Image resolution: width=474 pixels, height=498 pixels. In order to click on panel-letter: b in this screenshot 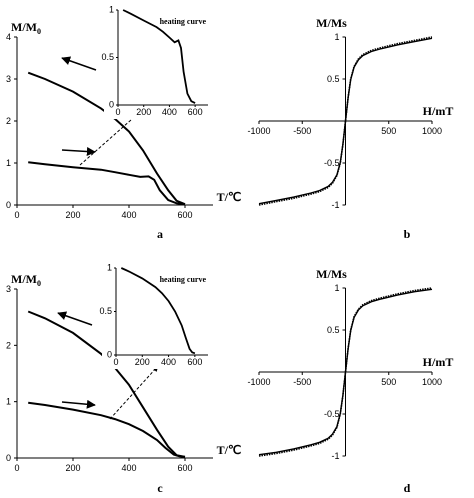, I will do `click(407, 234)`.